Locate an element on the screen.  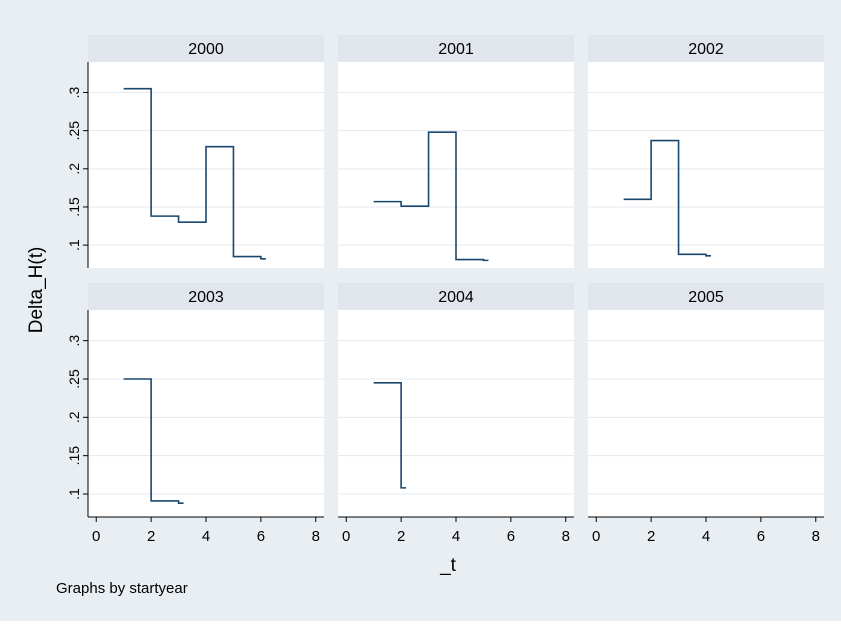
panel-title: 2004 is located at coordinates (456, 297).